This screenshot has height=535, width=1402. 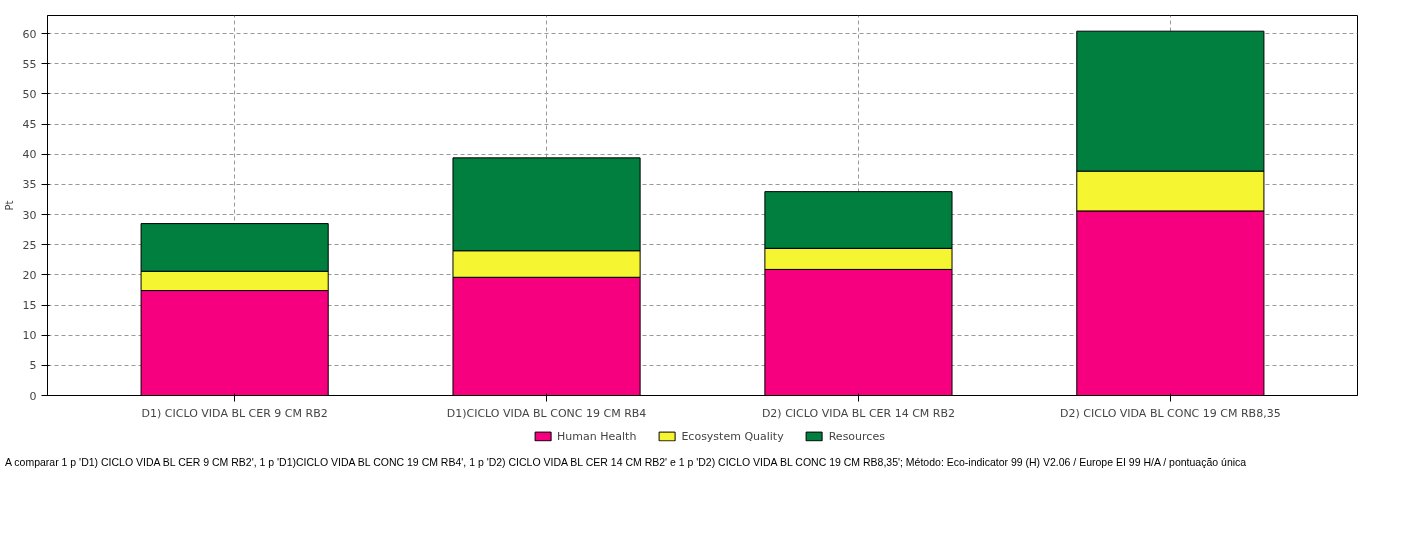 I want to click on y-tick-label: 10, so click(x=29, y=336).